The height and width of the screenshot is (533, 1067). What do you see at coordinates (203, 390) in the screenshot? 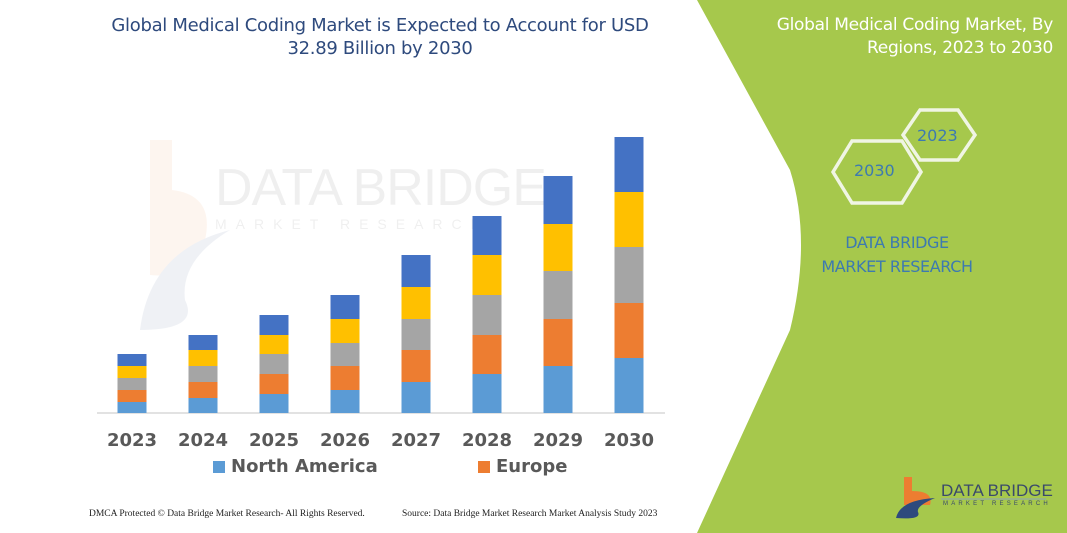
I see `bar-segment-2024-europe` at bounding box center [203, 390].